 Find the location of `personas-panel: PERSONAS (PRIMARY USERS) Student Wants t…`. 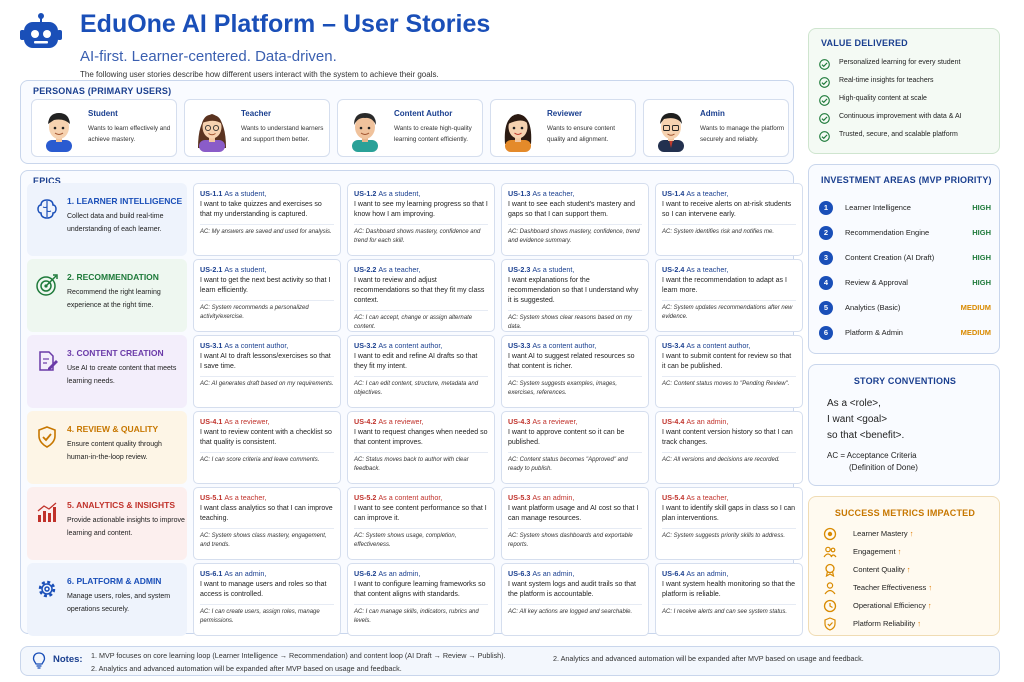

personas-panel: PERSONAS (PRIMARY USERS) Student Wants t… is located at coordinates (407, 122).